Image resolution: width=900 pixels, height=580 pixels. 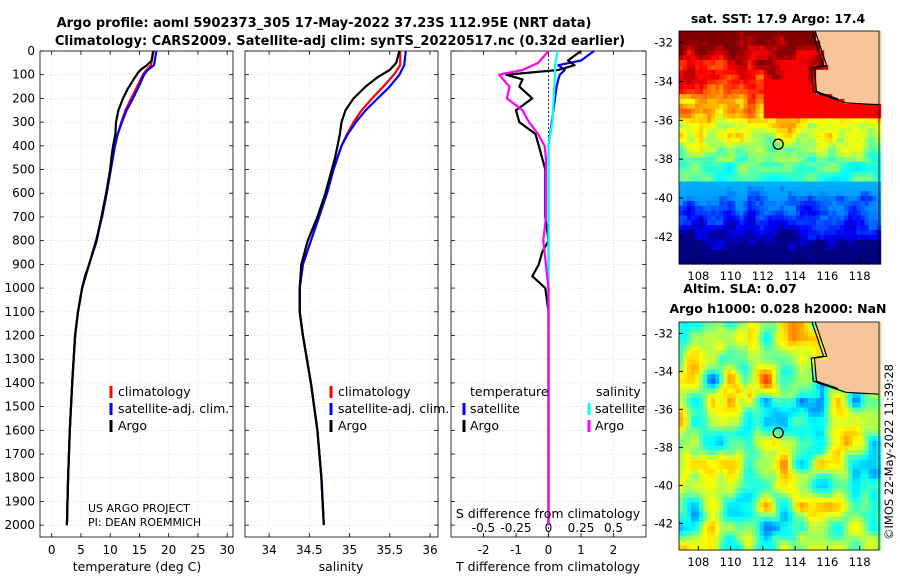 I want to click on y-tick-label: 900, so click(x=23, y=264).